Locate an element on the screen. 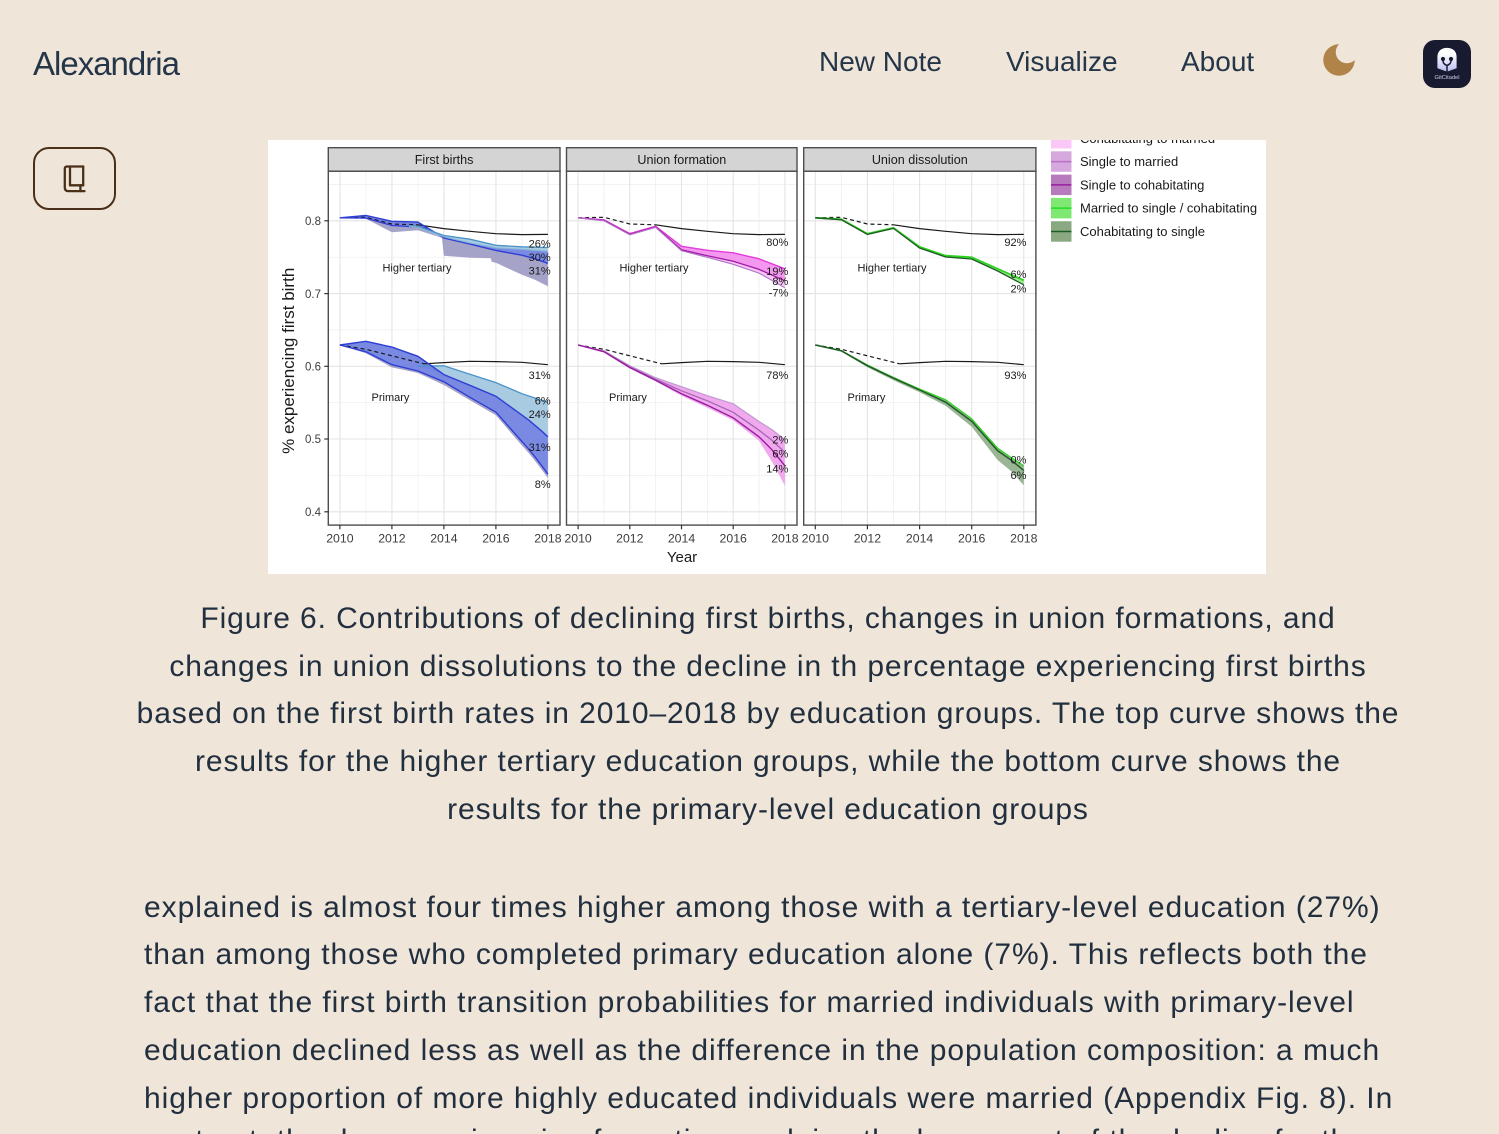 This screenshot has width=1499, height=1134. svg-text: Cohabitating to single is located at coordinates (1142, 231).